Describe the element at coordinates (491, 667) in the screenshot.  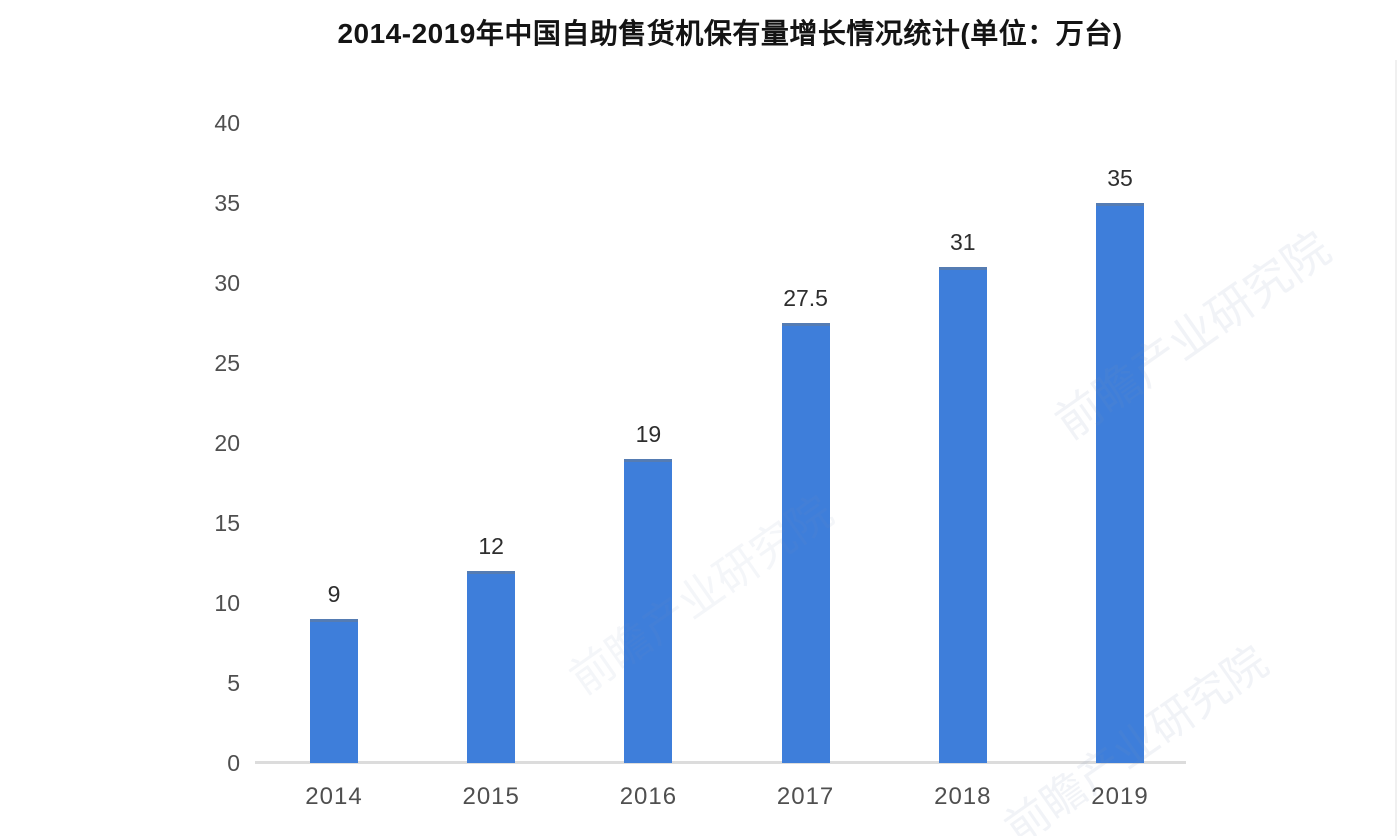
I see `bar-2015` at that location.